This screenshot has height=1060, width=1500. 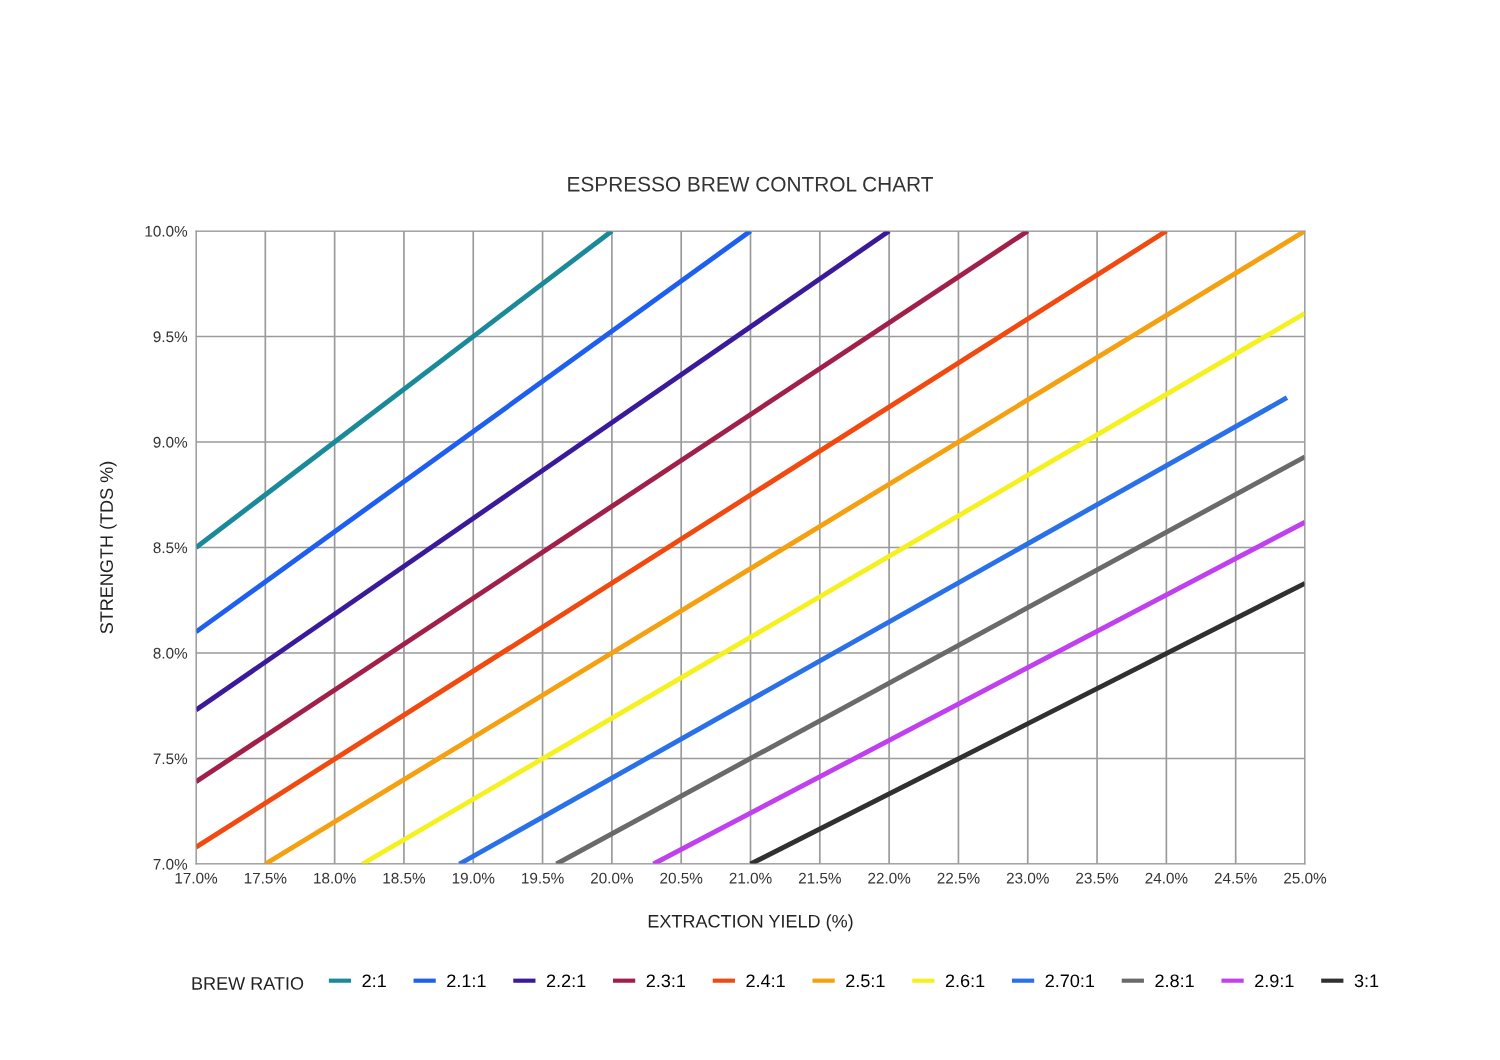 What do you see at coordinates (1097, 878) in the screenshot?
I see `x-tick-label: 23.5%` at bounding box center [1097, 878].